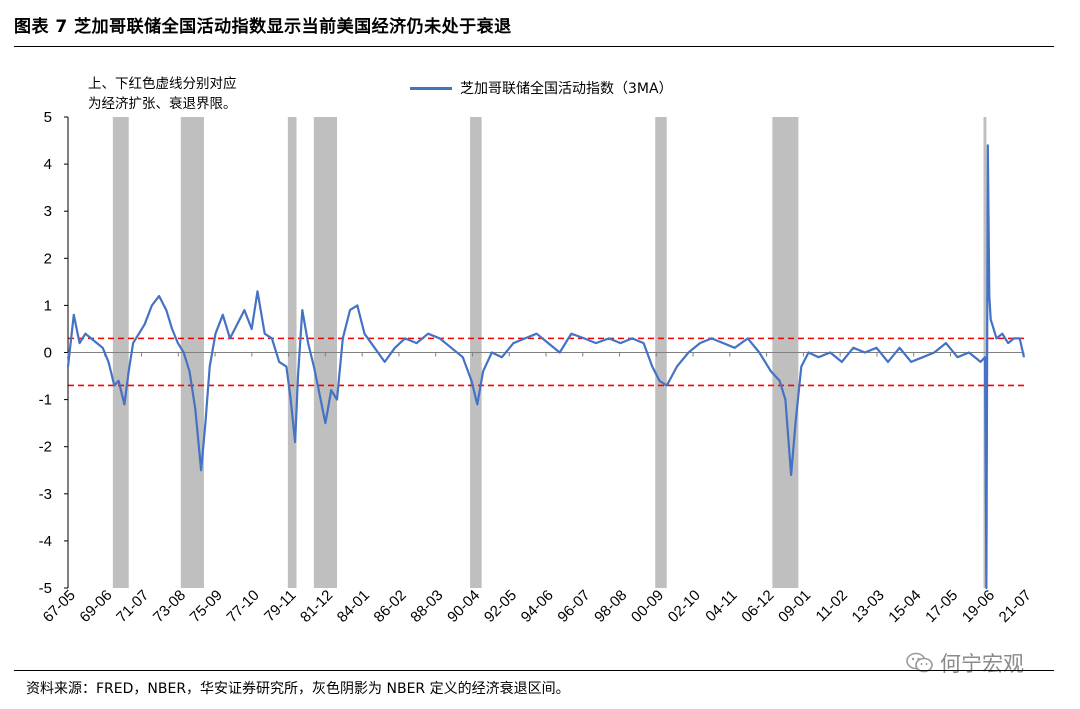  What do you see at coordinates (757, 606) in the screenshot?
I see `x-tick-label: 06-12` at bounding box center [757, 606].